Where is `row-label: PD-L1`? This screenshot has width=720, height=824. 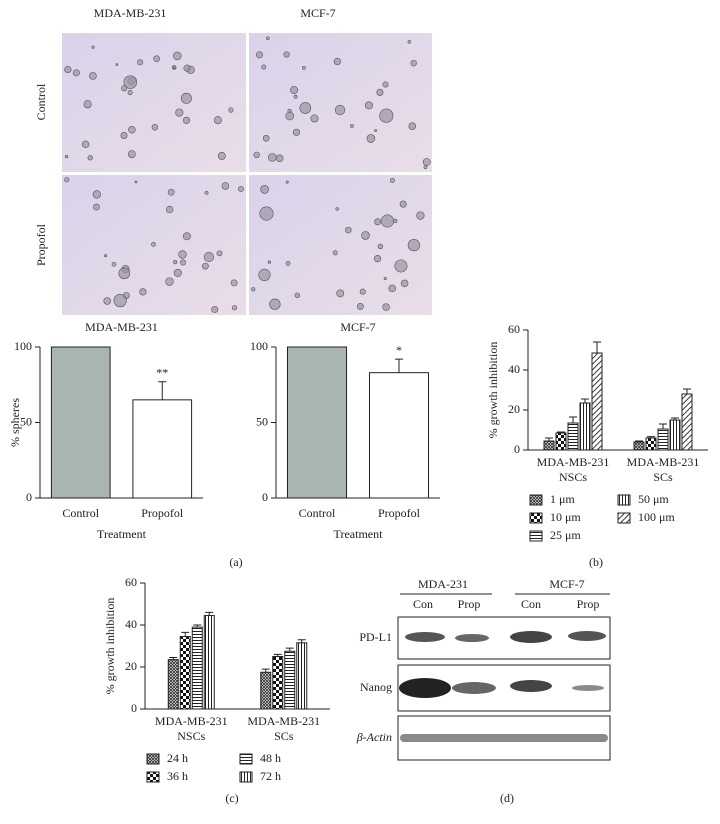 row-label: PD-L1 is located at coordinates (375, 637).